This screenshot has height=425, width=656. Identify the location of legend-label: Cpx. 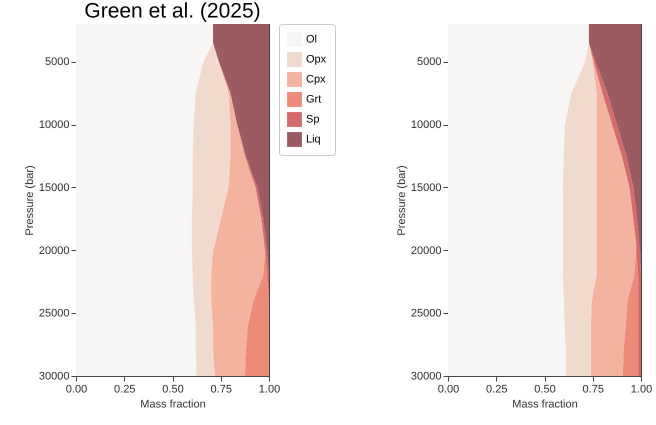
(316, 80).